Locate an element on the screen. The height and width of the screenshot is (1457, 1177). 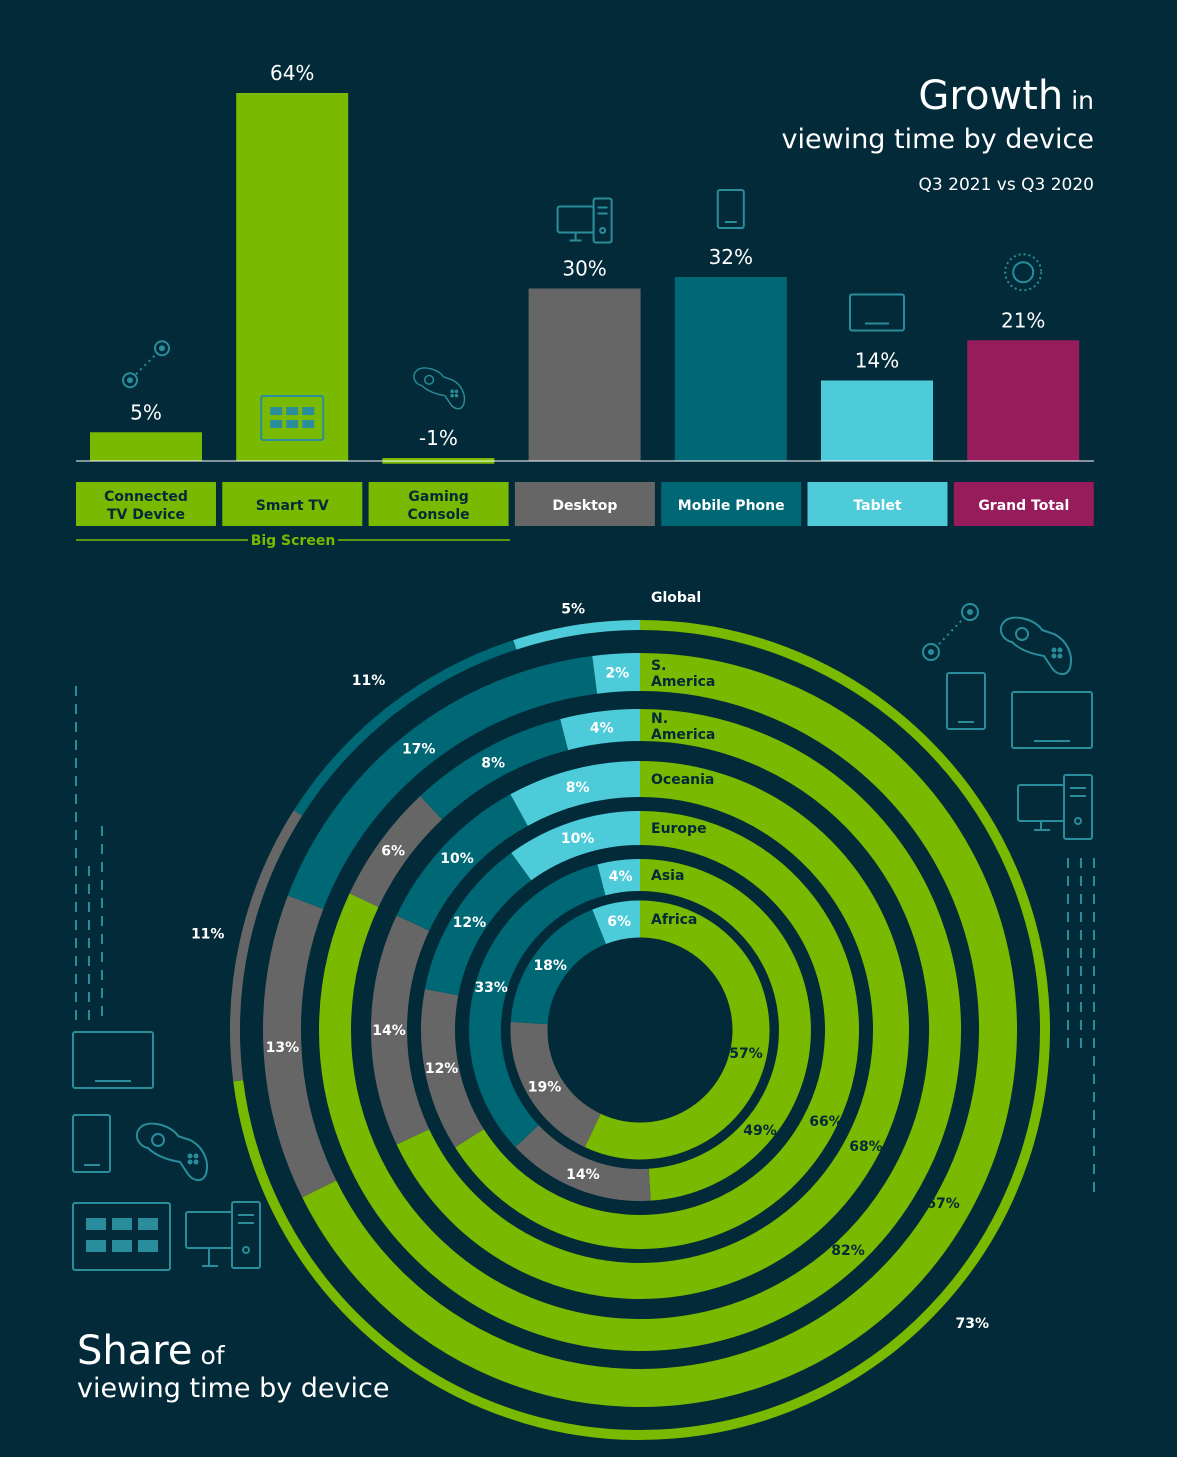
gamepad-icon-right is located at coordinates (1035, 645).